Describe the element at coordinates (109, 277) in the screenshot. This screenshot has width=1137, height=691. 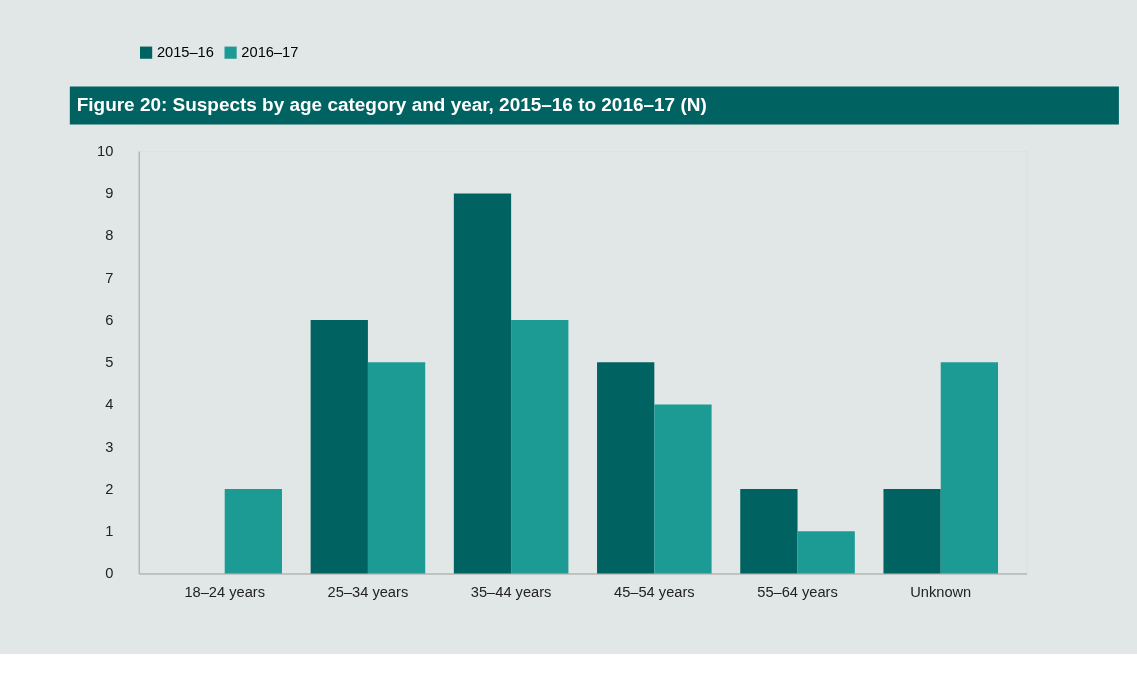
I see `y-tick-label: 7` at that location.